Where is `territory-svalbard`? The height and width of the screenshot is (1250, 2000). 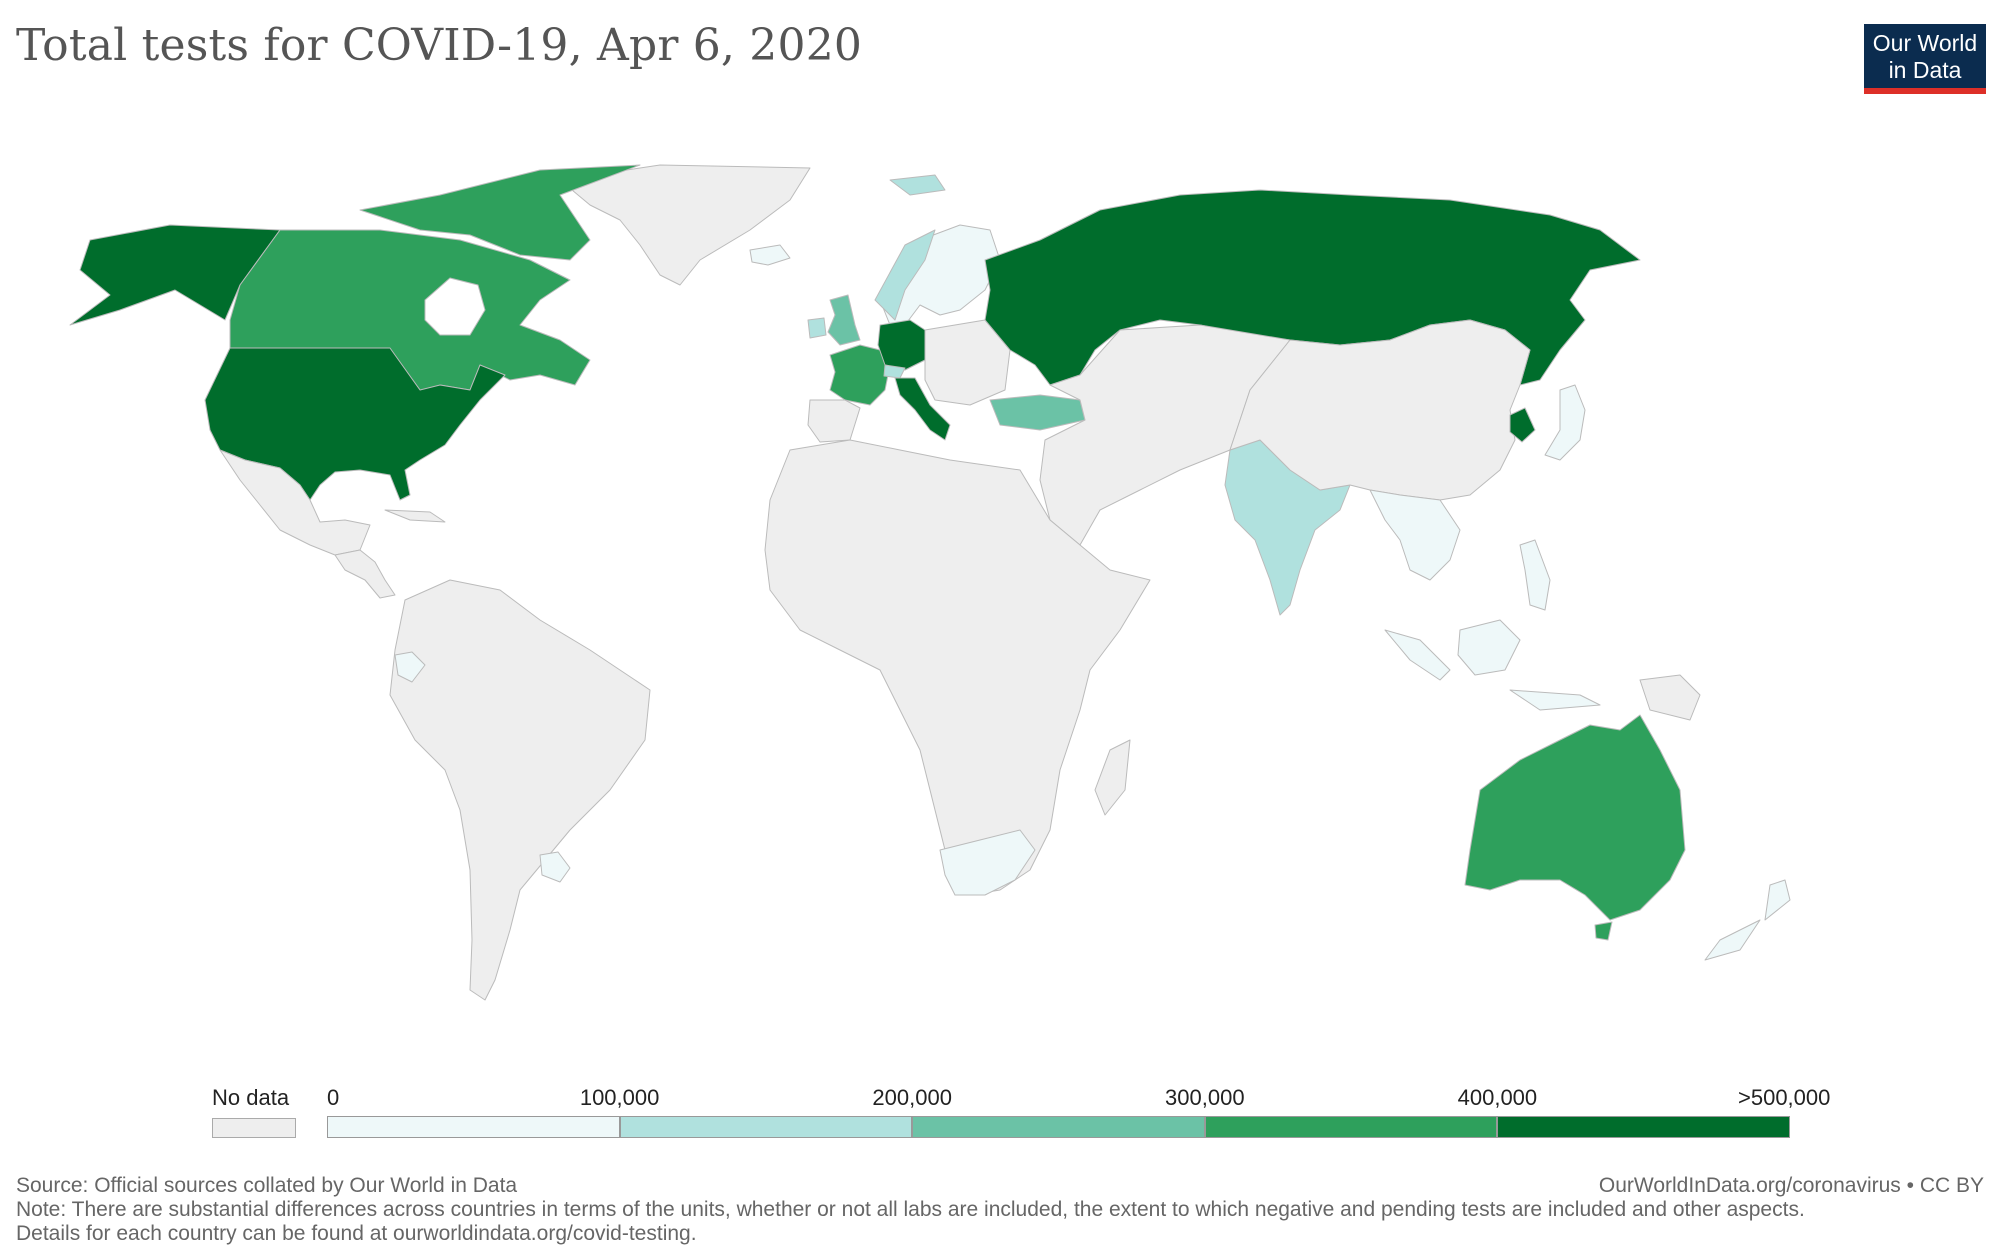
territory-svalbard is located at coordinates (917, 185).